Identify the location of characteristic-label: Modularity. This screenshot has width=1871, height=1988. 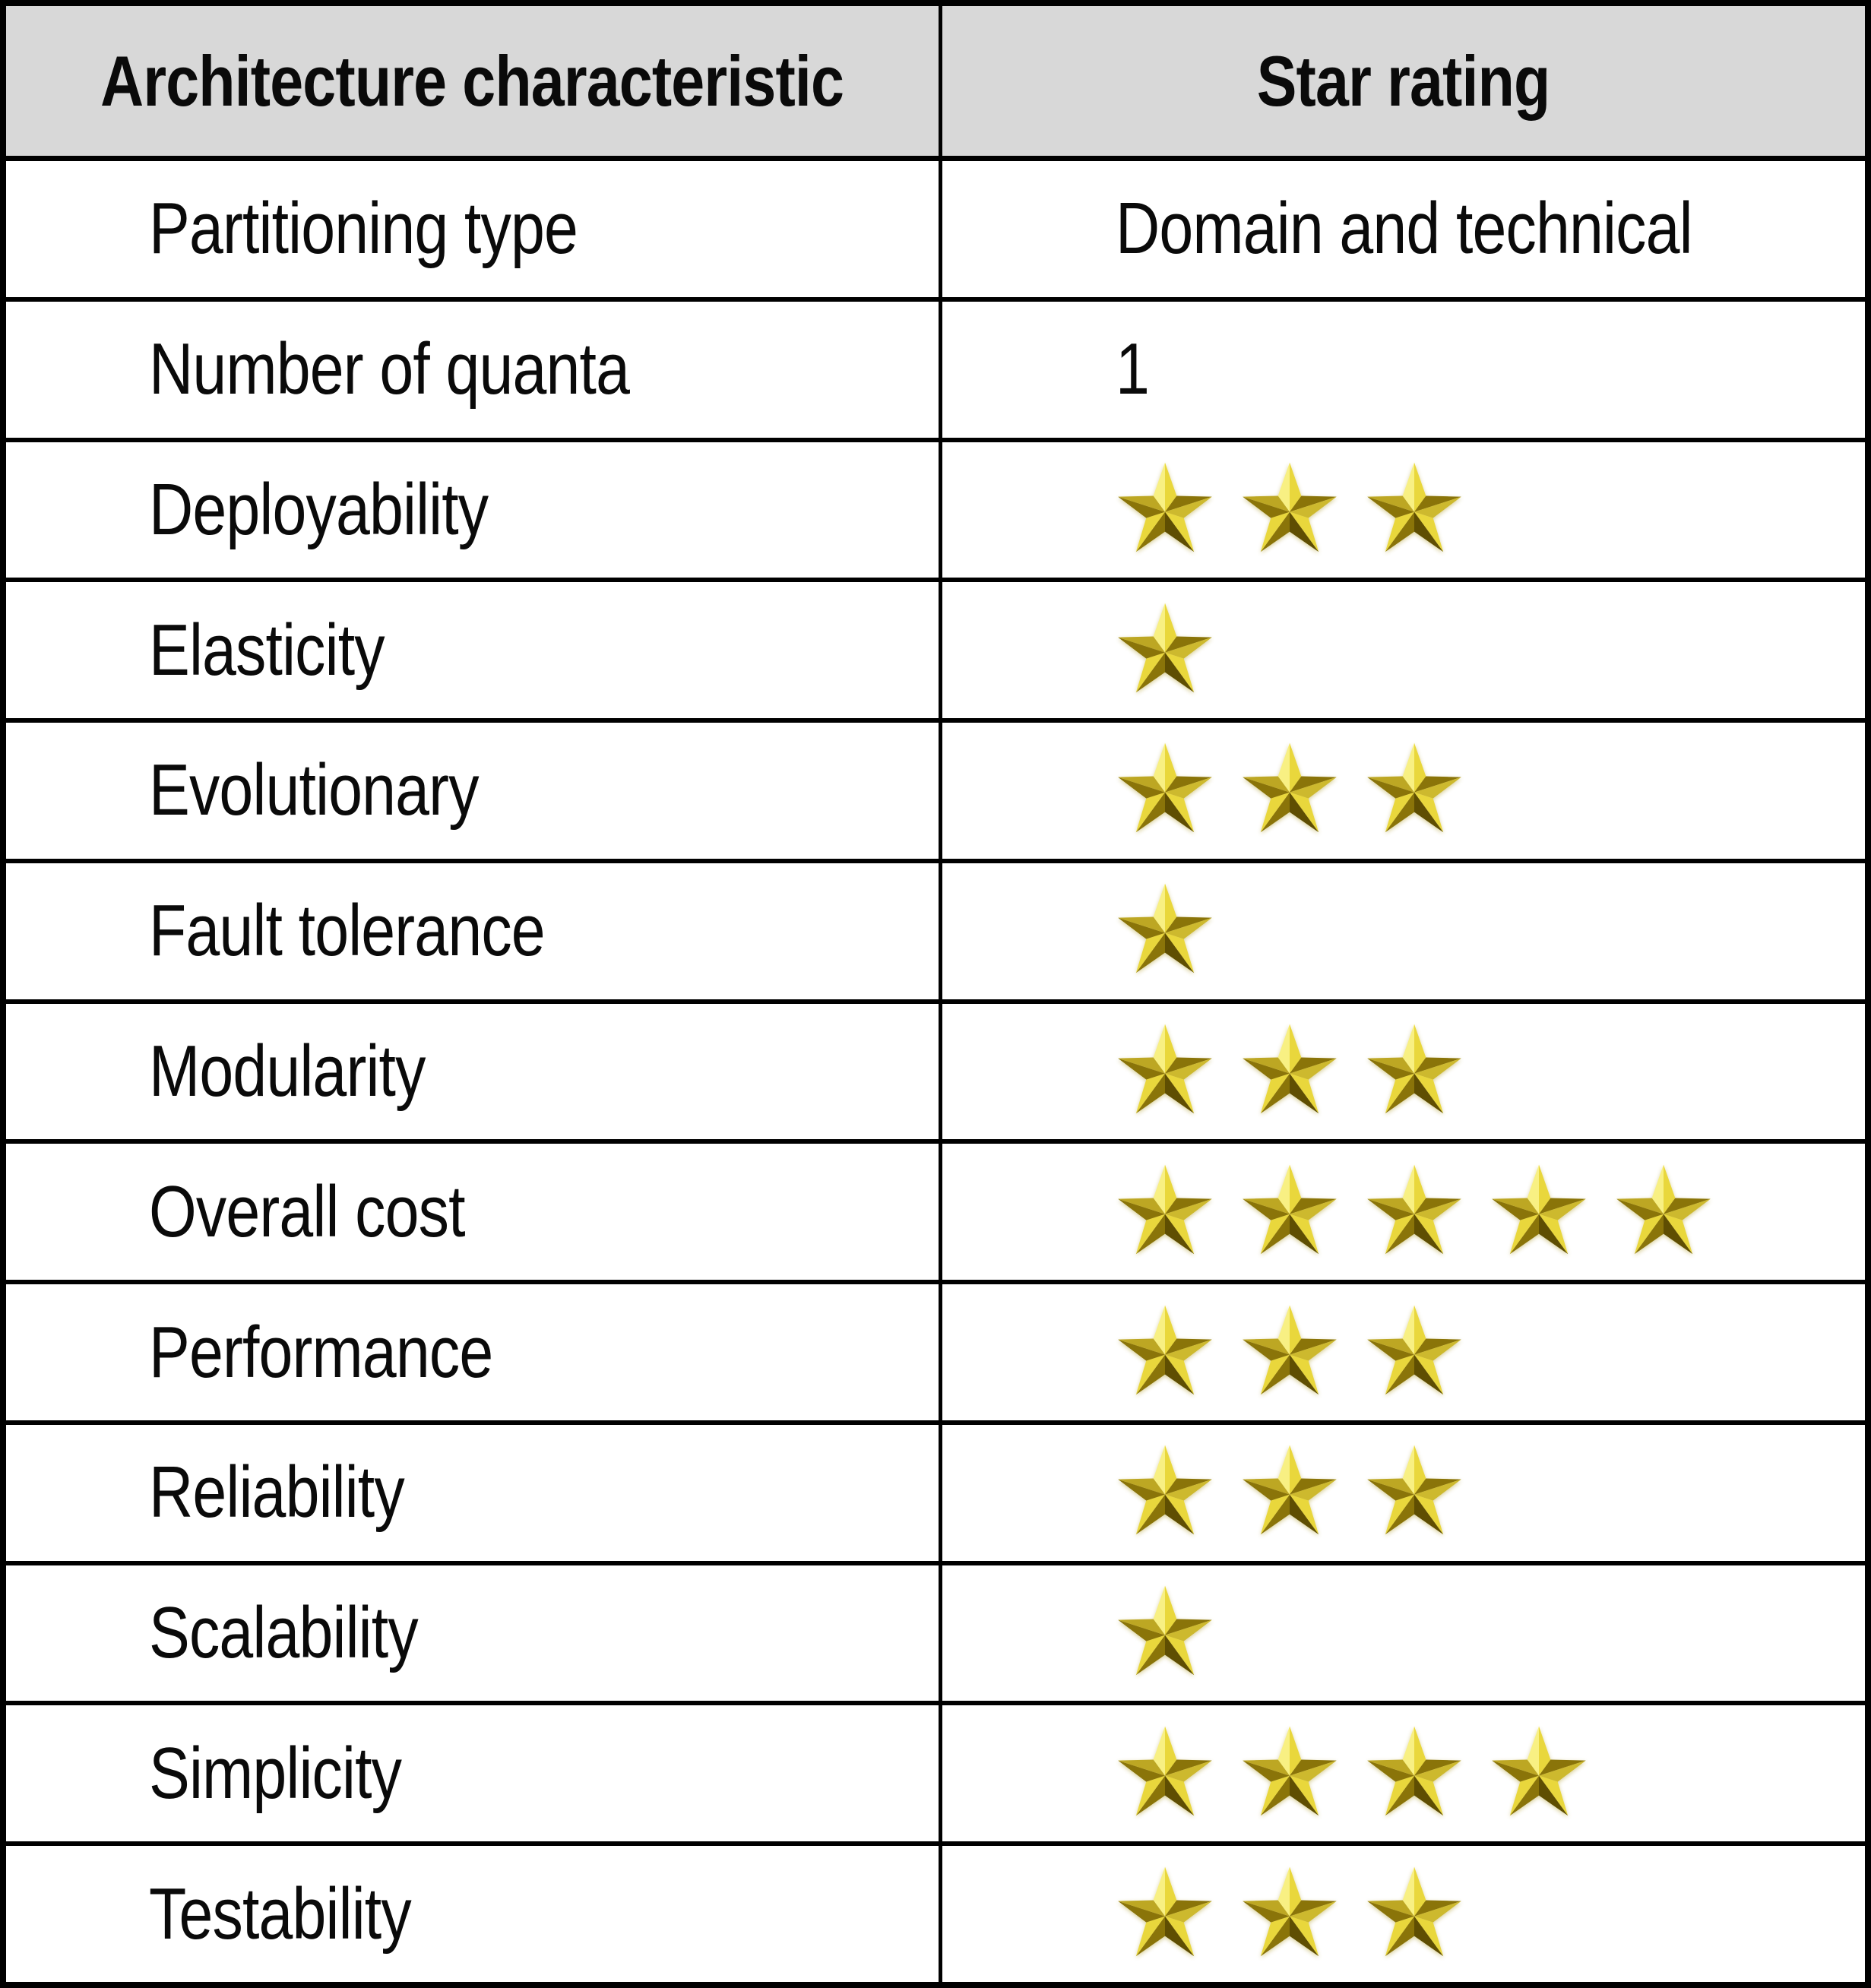
(287, 1071).